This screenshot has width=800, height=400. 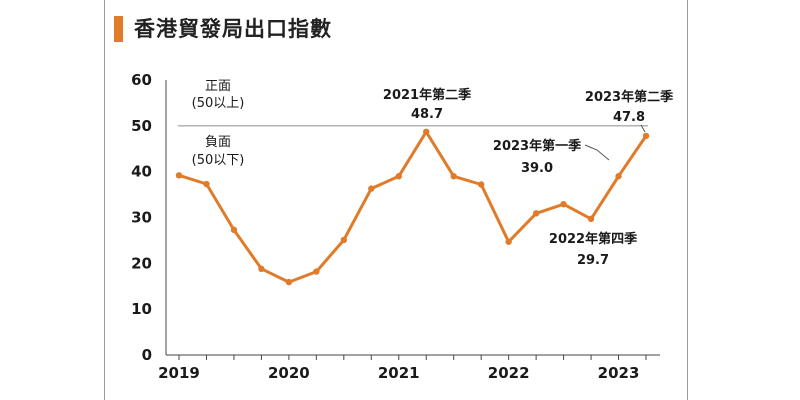 I want to click on x-tick-label: 2019, so click(x=179, y=373).